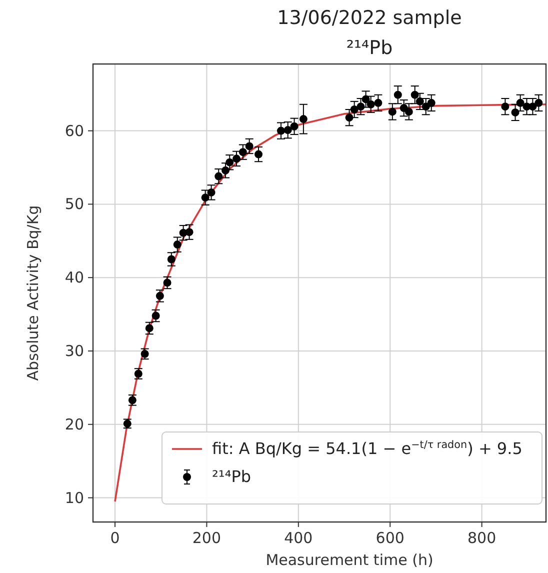  I want to click on legend-label: ²¹⁴Pb, so click(232, 476).